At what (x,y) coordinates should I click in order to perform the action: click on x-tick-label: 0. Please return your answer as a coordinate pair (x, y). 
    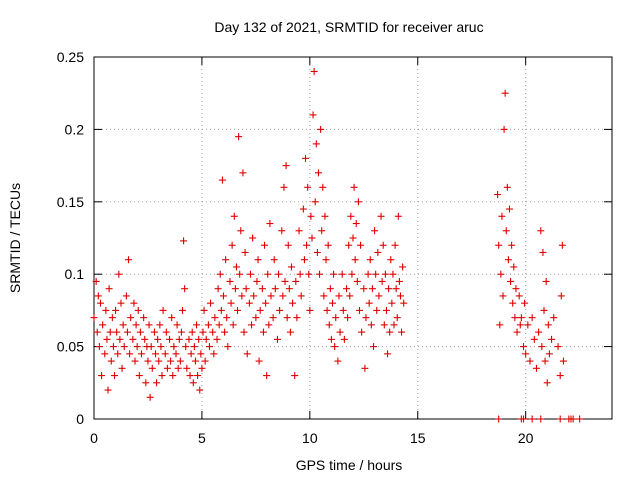
    Looking at the image, I should click on (94, 438).